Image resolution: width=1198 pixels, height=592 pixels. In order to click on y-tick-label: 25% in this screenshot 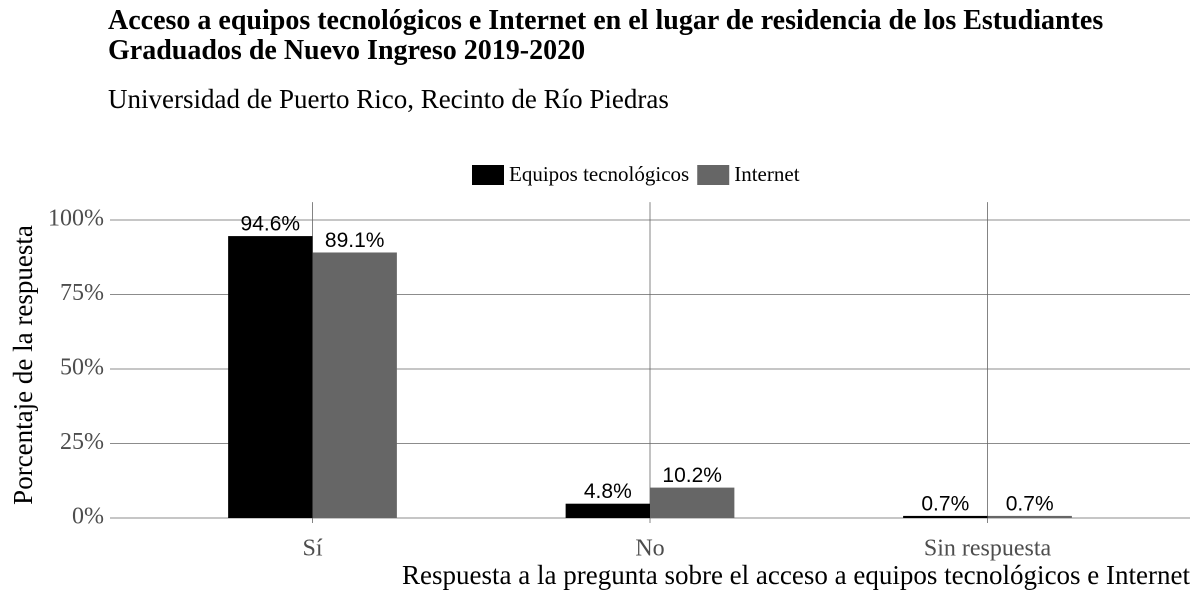, I will do `click(82, 442)`.